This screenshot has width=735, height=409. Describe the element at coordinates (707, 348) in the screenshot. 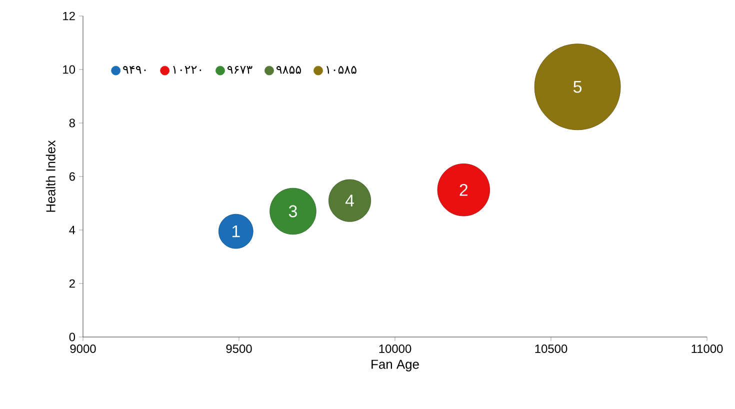

I see `x-tick-label: 11000` at that location.